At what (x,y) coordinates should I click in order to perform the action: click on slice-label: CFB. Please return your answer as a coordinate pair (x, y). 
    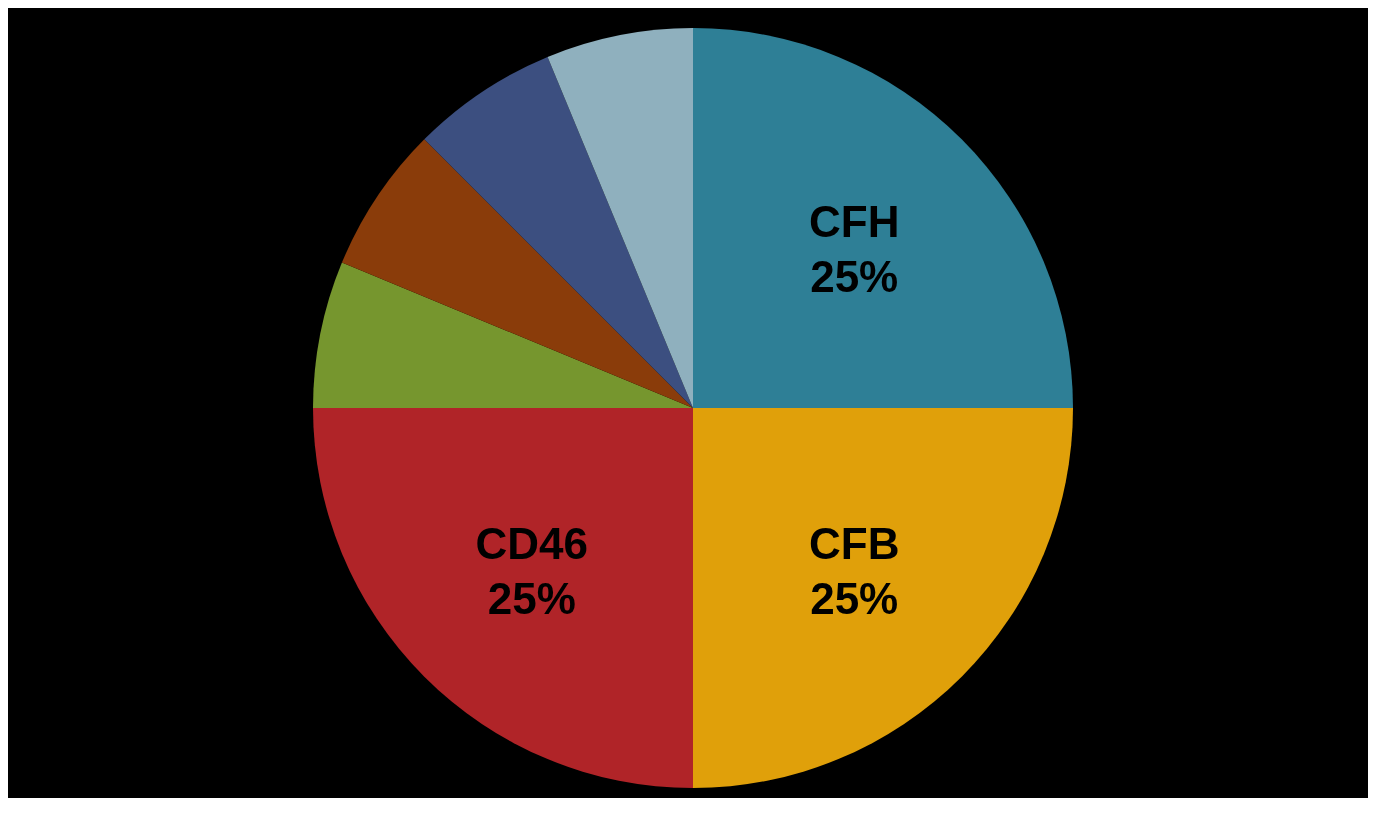
    Looking at the image, I should click on (854, 544).